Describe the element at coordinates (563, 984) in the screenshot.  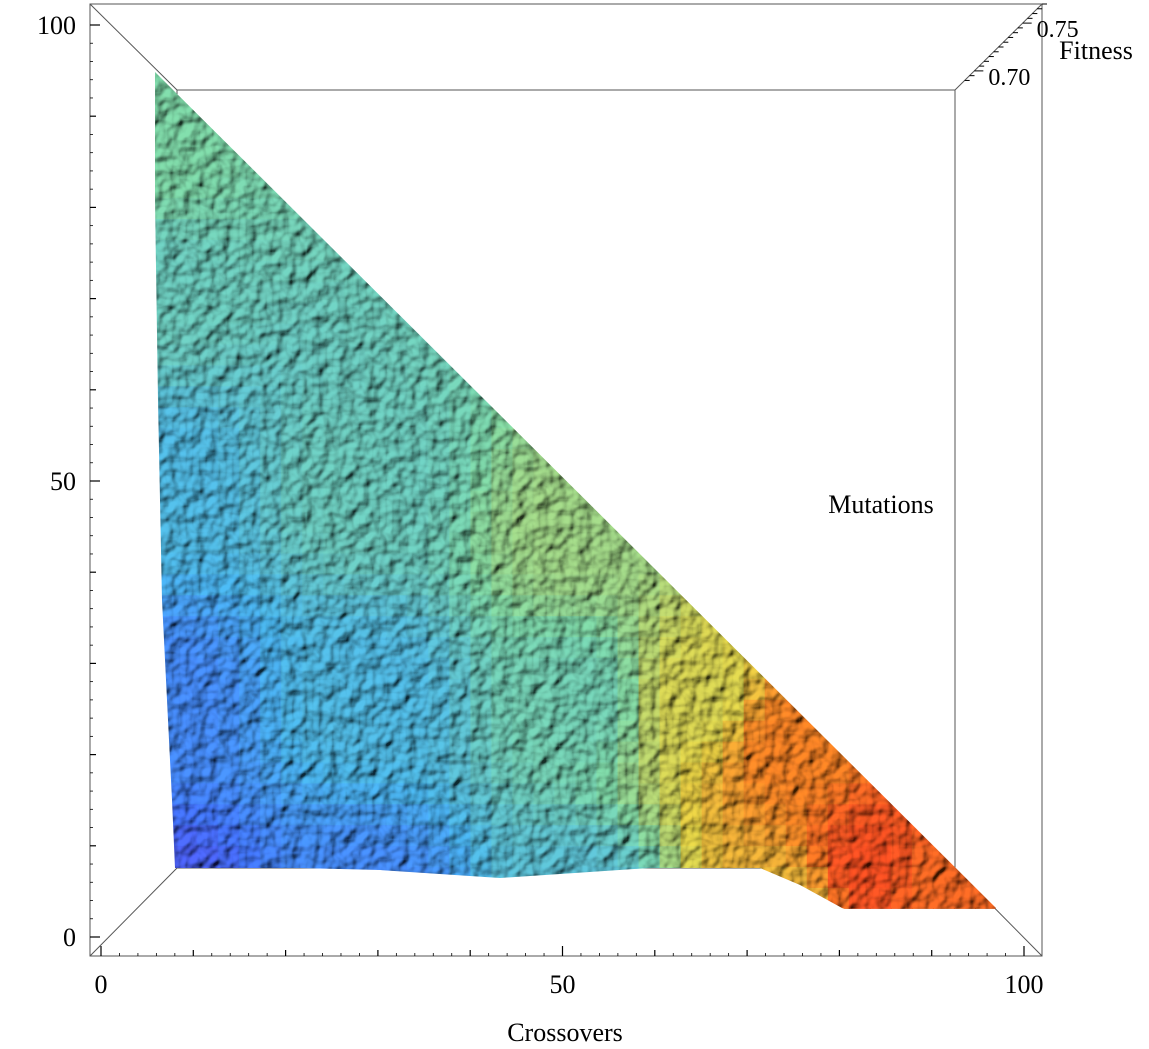
I see `x-tick-label: 50` at that location.